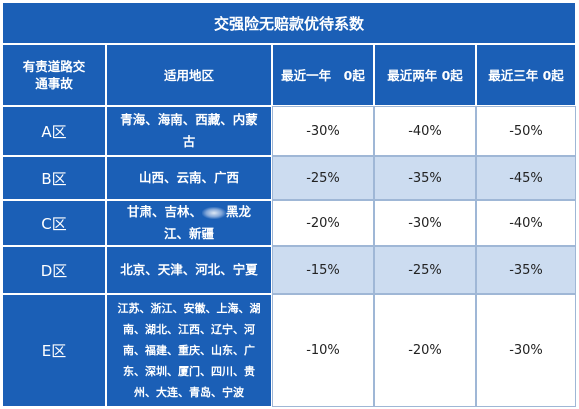 This screenshot has width=579, height=409. I want to click on header-one-year: 最近一年 0起, so click(323, 75).